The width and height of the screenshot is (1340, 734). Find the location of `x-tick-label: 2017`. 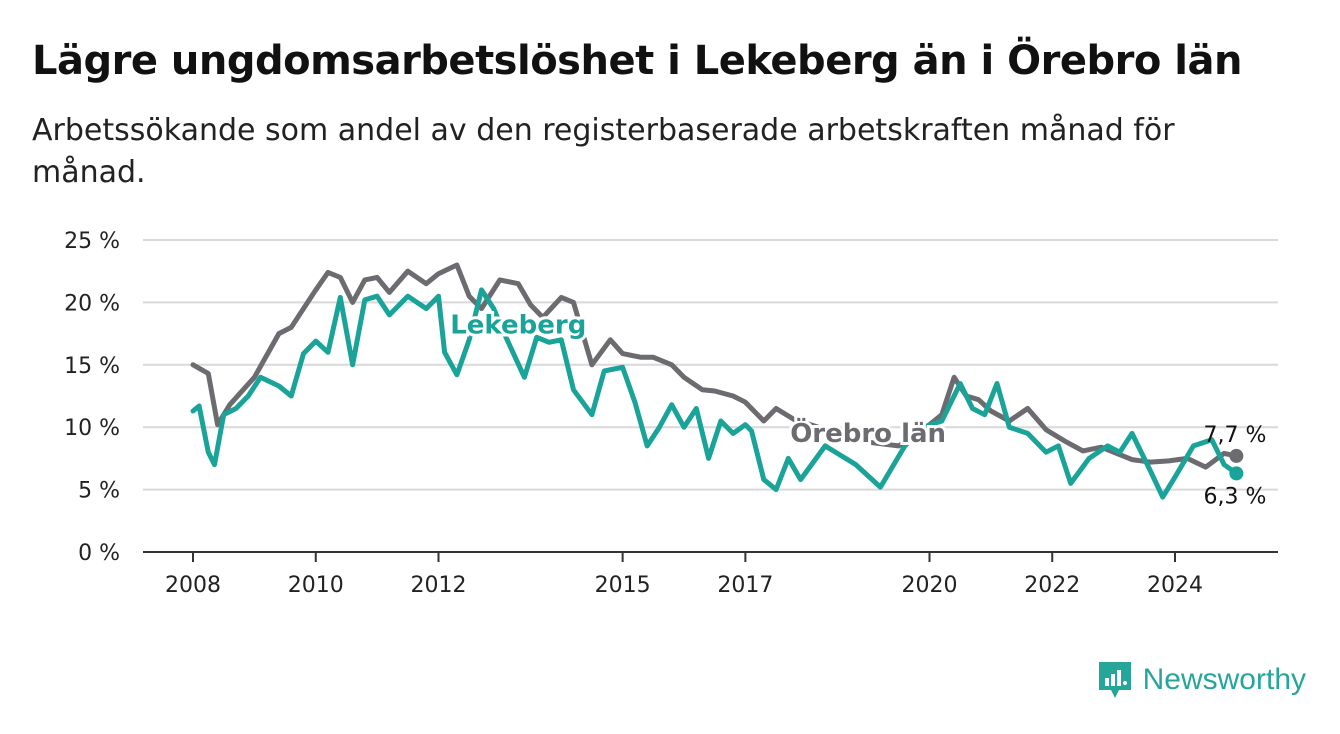

x-tick-label: 2017 is located at coordinates (745, 585).